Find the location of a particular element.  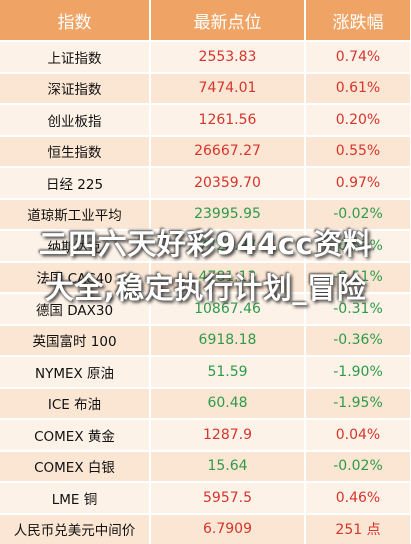

index-name: 创业板指 is located at coordinates (75, 120).